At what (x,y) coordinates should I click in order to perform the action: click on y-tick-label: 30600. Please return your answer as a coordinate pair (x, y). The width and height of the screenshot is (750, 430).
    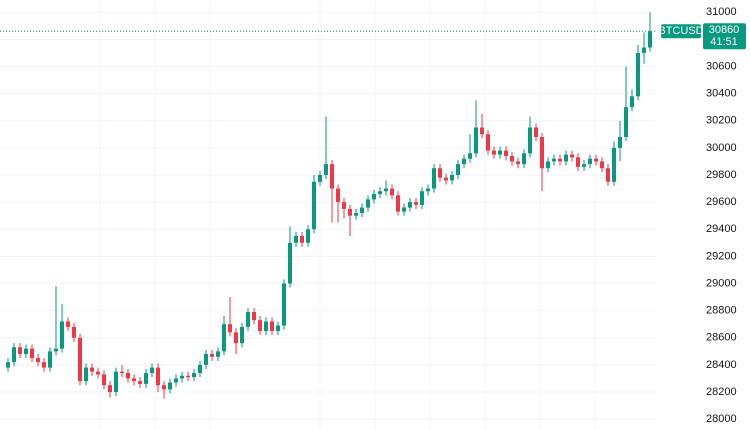
    Looking at the image, I should click on (721, 66).